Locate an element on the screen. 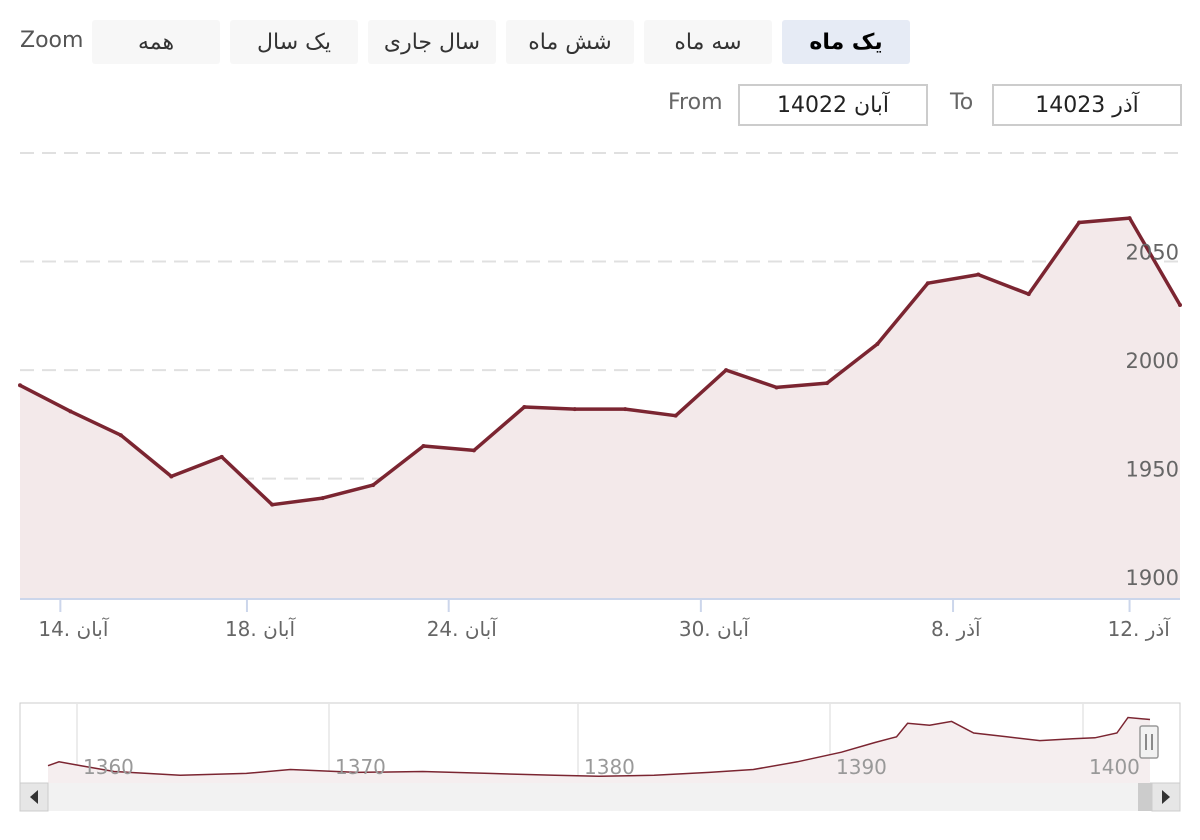  y-tick-label: 1900 is located at coordinates (1152, 578).